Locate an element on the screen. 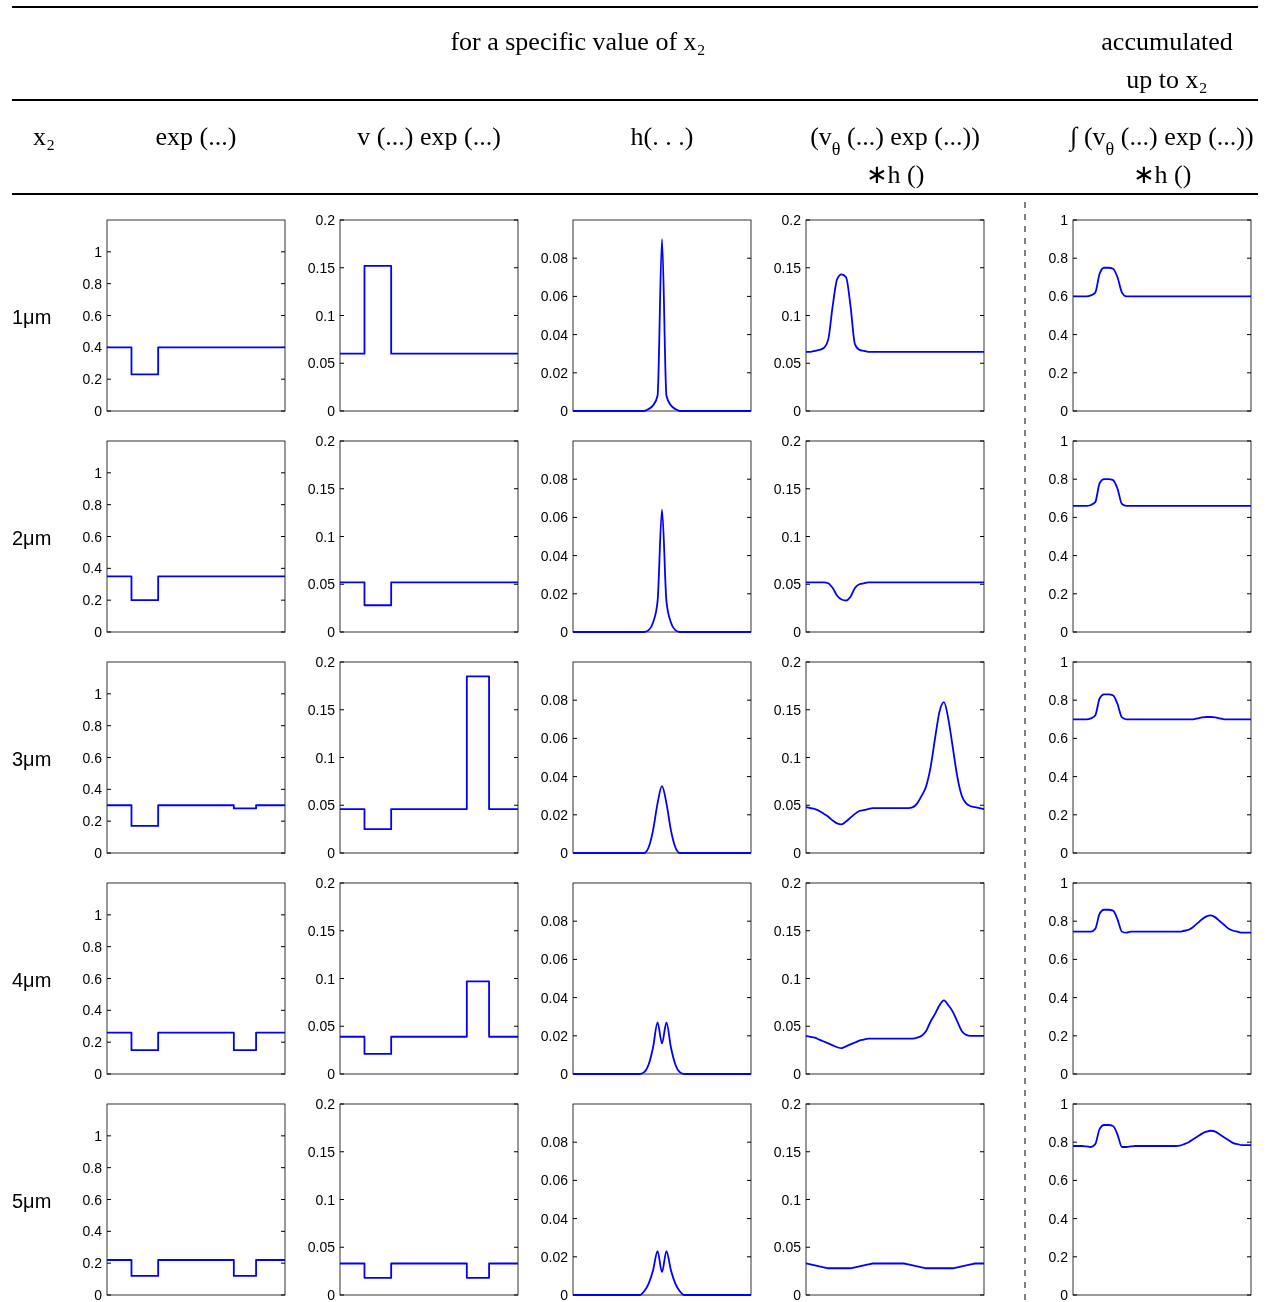 The image size is (1270, 1302). chart-title: (v$_{θ}$ (...) exp (...)) ∗h () is located at coordinates (895, 155).